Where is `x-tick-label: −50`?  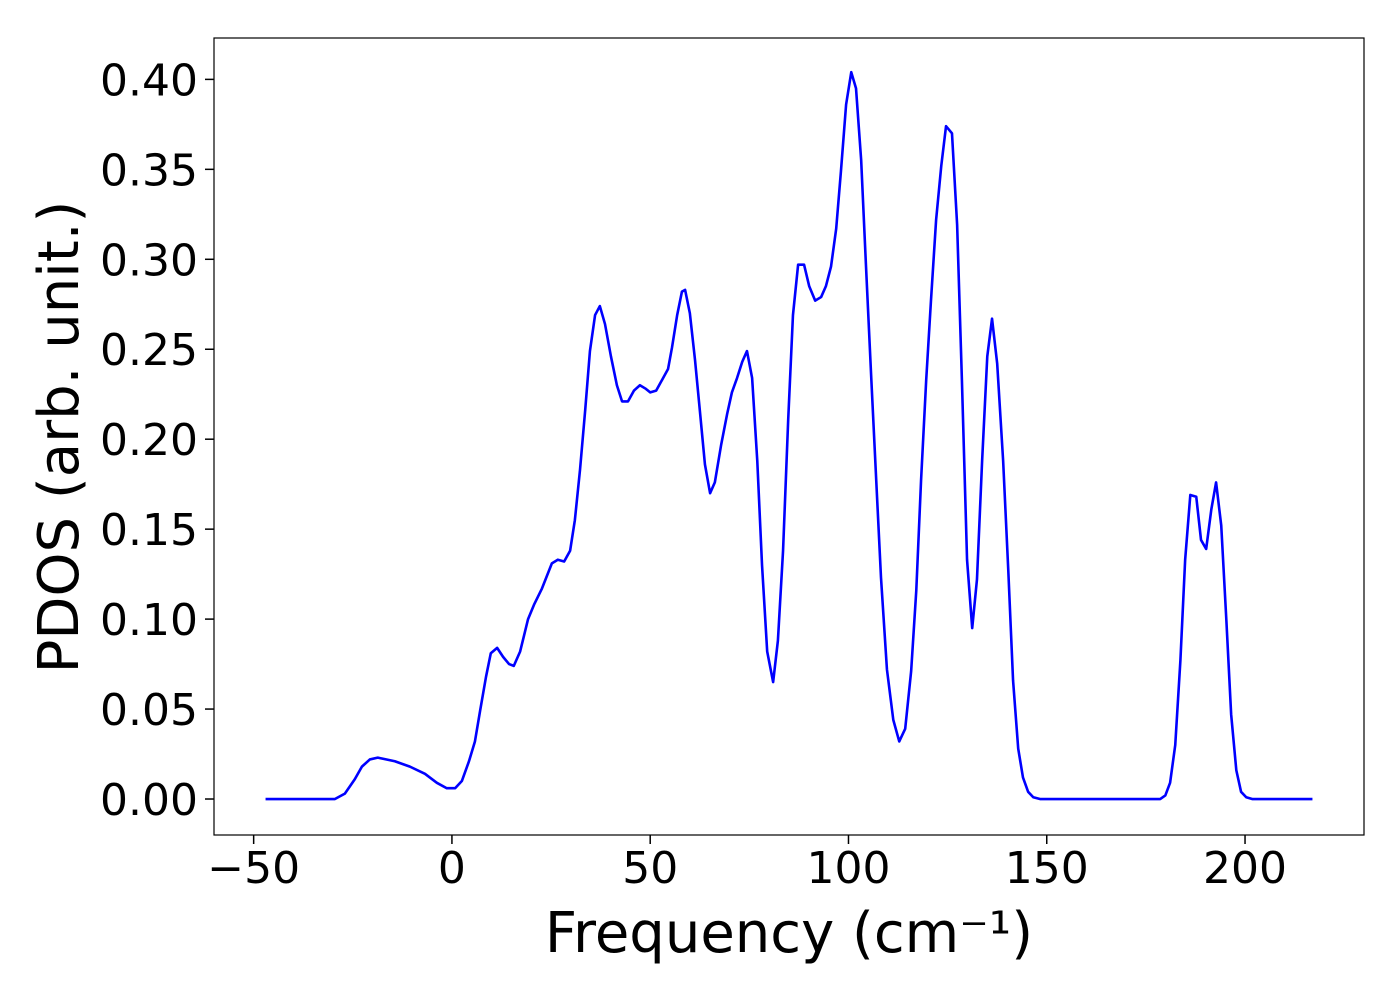
x-tick-label: −50 is located at coordinates (253, 868).